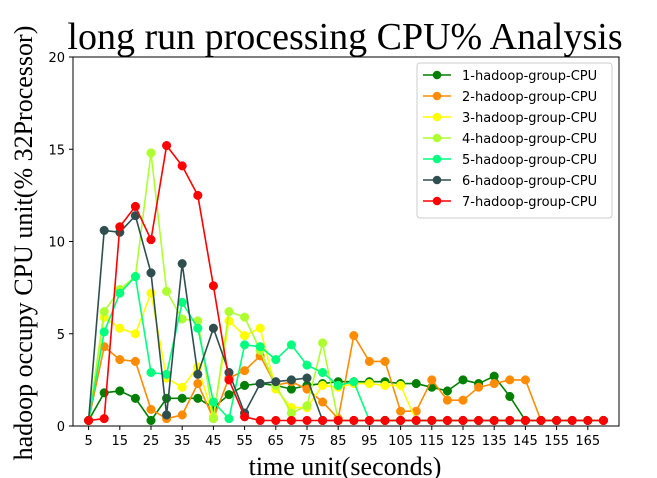  What do you see at coordinates (556, 441) in the screenshot?
I see `x-tick-label-15: 155` at bounding box center [556, 441].